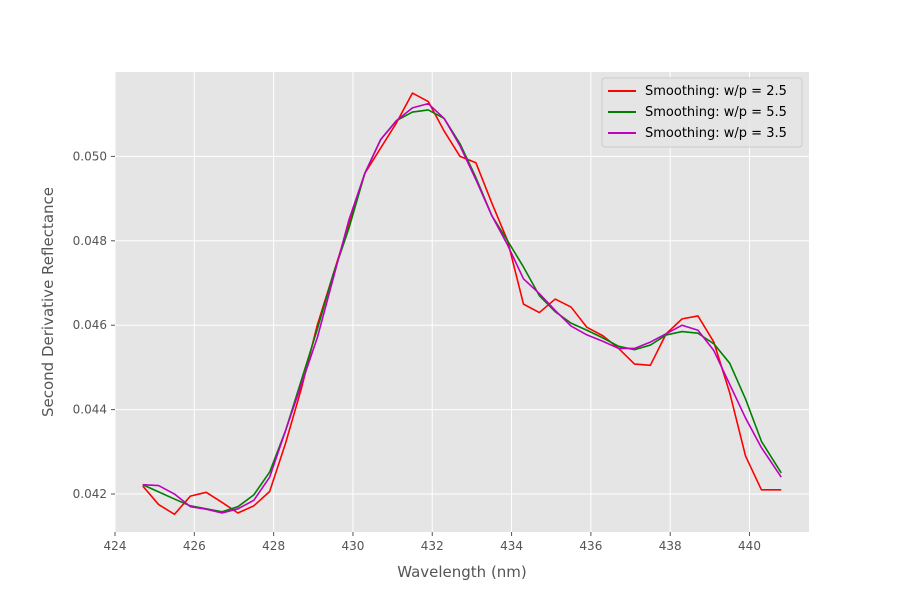  Describe the element at coordinates (90, 241) in the screenshot. I see `y-tick-label: 0.048` at that location.